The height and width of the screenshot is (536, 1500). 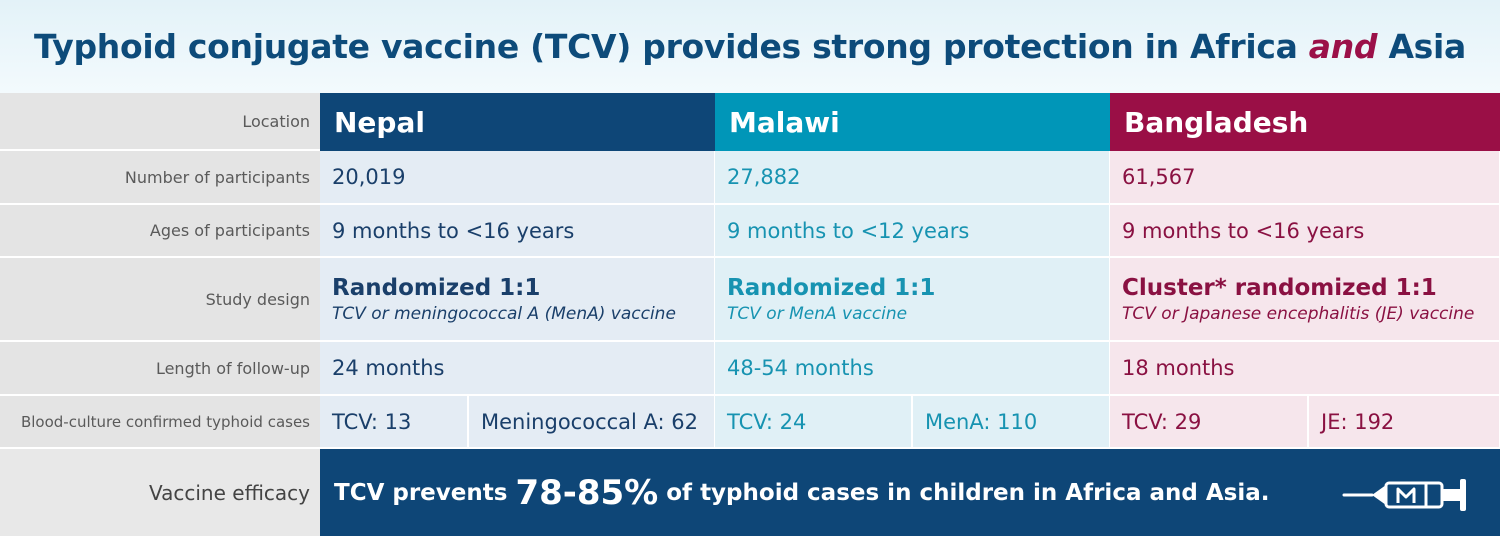 What do you see at coordinates (517, 122) in the screenshot?
I see `header-nepal: Nepal` at bounding box center [517, 122].